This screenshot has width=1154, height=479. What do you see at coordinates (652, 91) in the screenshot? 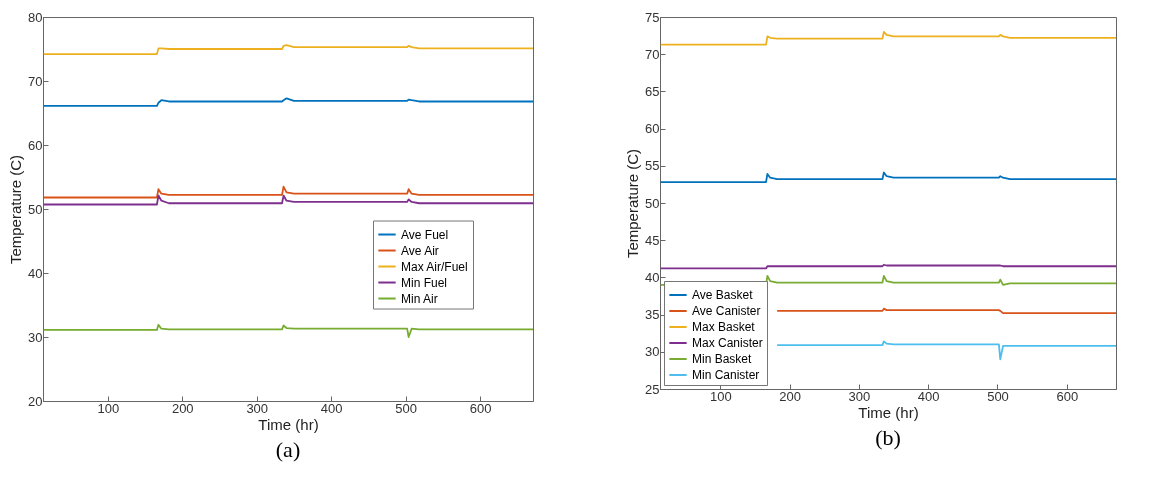
I see `y-tick-label: 65` at bounding box center [652, 91].